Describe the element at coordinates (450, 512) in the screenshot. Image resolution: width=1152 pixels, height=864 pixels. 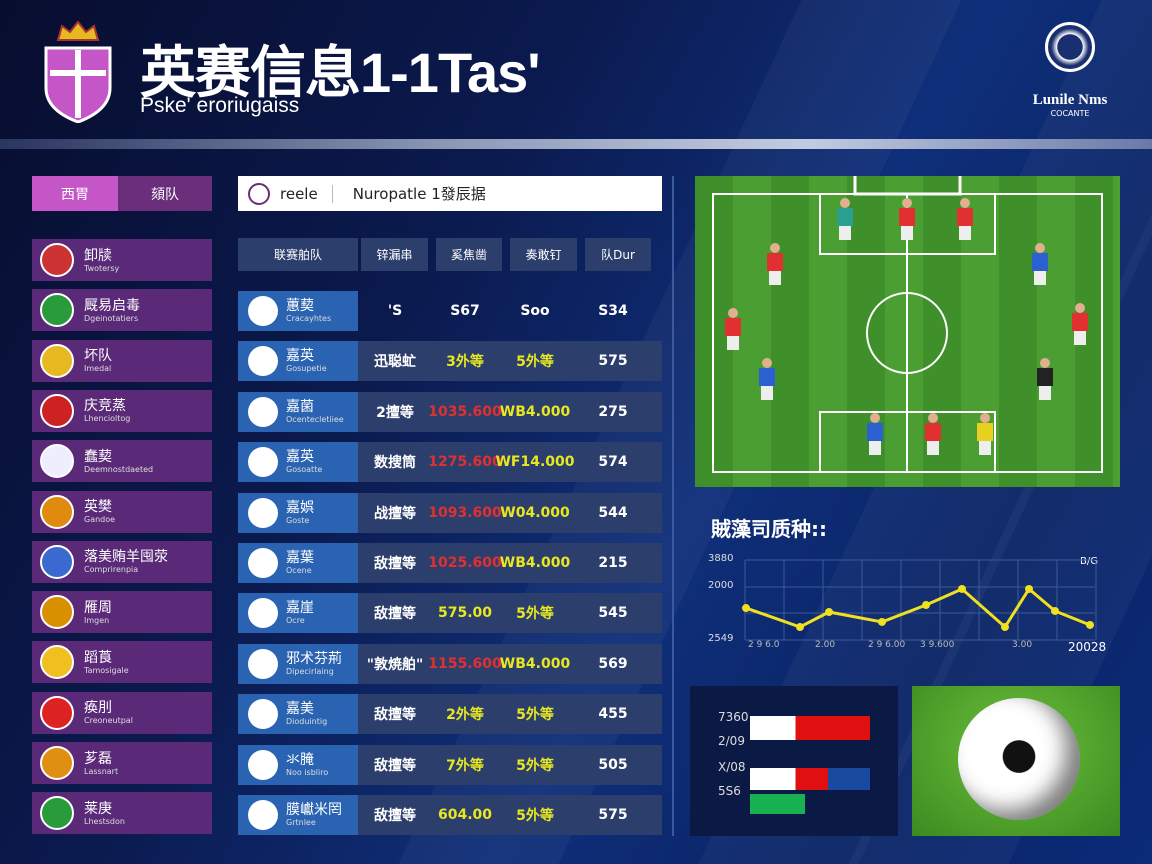
I see `table-row: 嘉娯 Goste 战擅等 1093.600 W04.000 544` at that location.